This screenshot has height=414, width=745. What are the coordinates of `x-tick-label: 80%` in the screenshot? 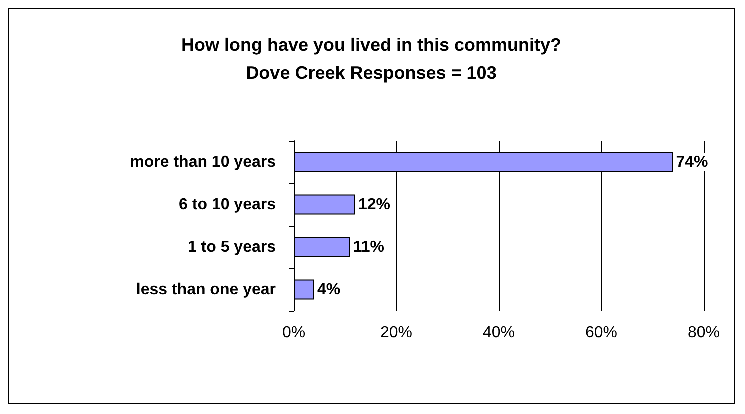 It's located at (704, 333).